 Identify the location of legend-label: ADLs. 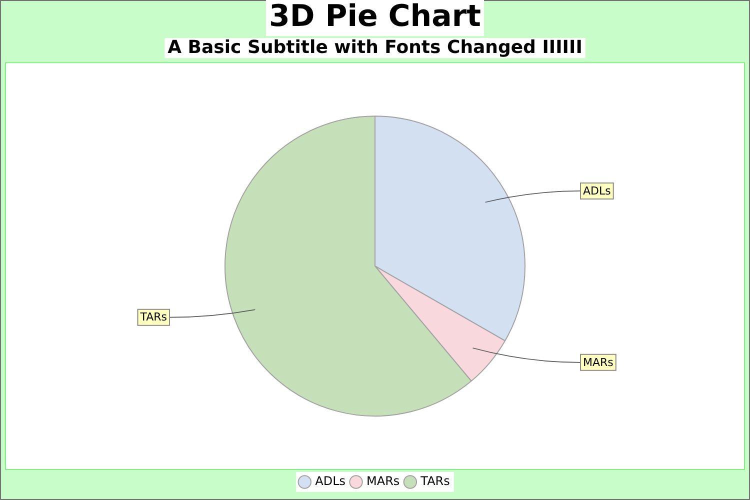
(330, 481).